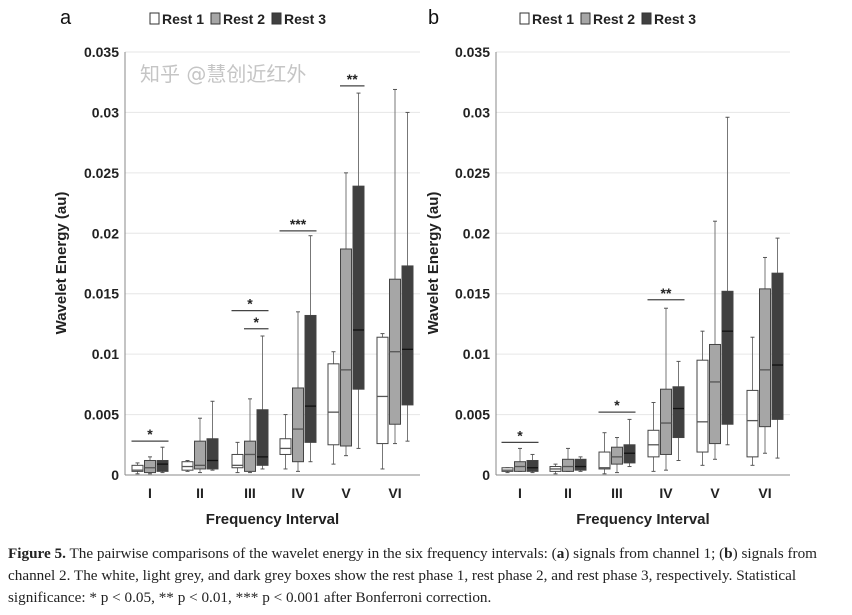 This screenshot has height=615, width=852. I want to click on panel-label: a, so click(66, 18).